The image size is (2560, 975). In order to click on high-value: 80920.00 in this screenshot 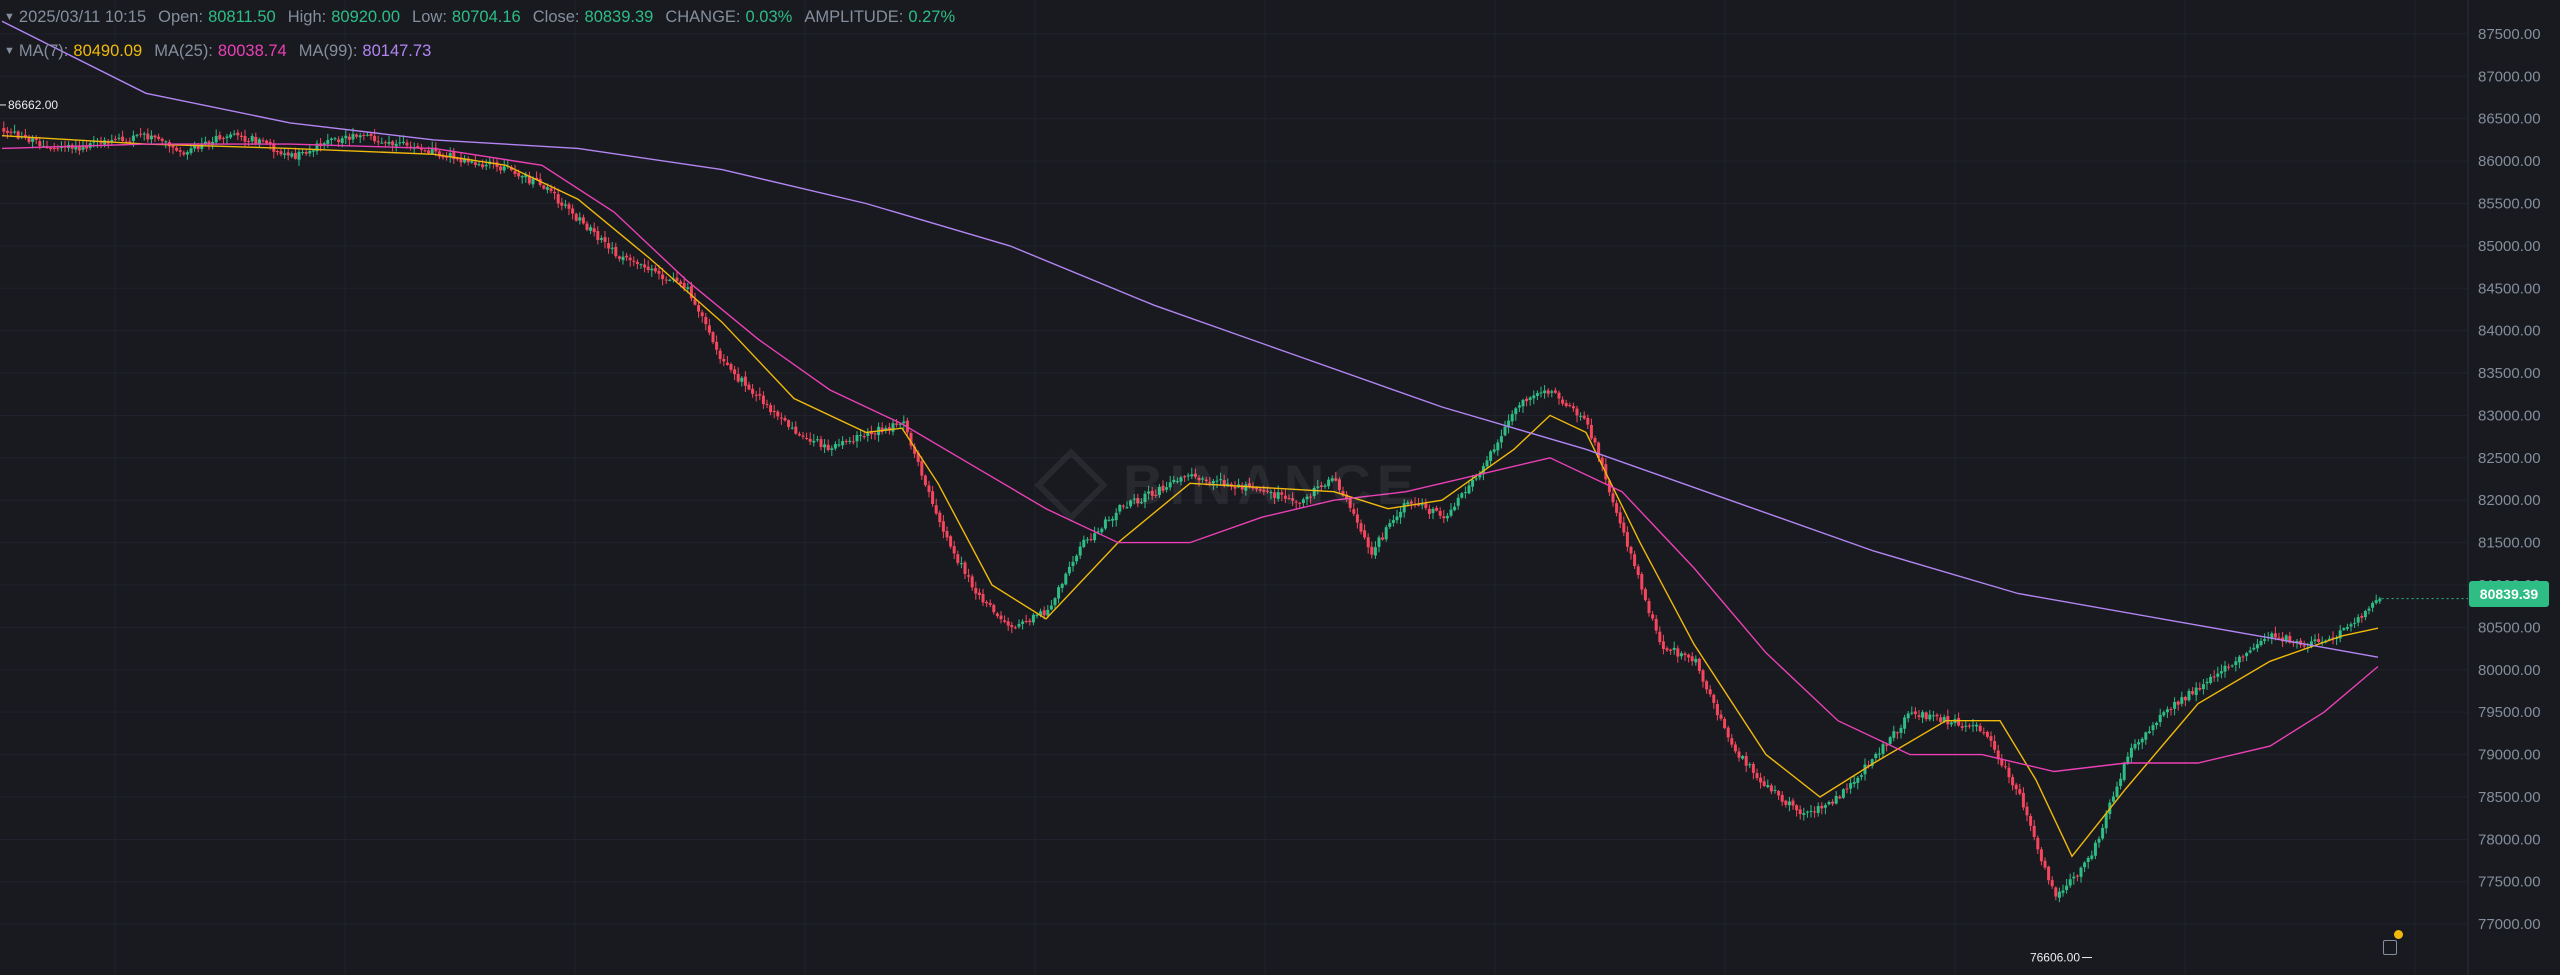, I will do `click(366, 16)`.